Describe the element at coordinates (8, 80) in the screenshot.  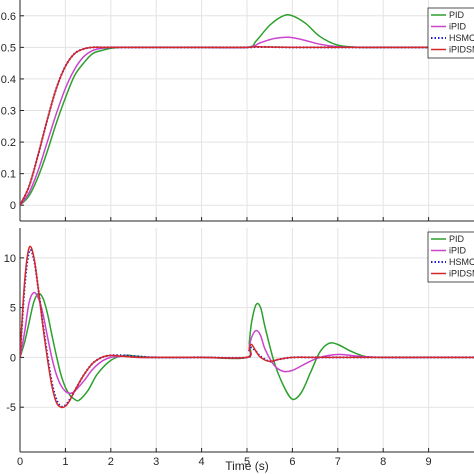
I see `y-tick-label-4: 0.4` at that location.